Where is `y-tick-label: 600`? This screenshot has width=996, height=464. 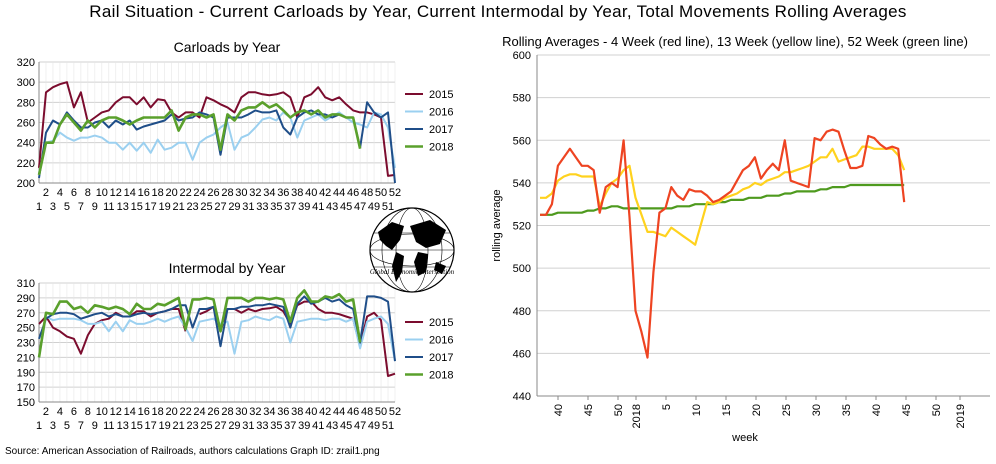 y-tick-label: 600 is located at coordinates (522, 56).